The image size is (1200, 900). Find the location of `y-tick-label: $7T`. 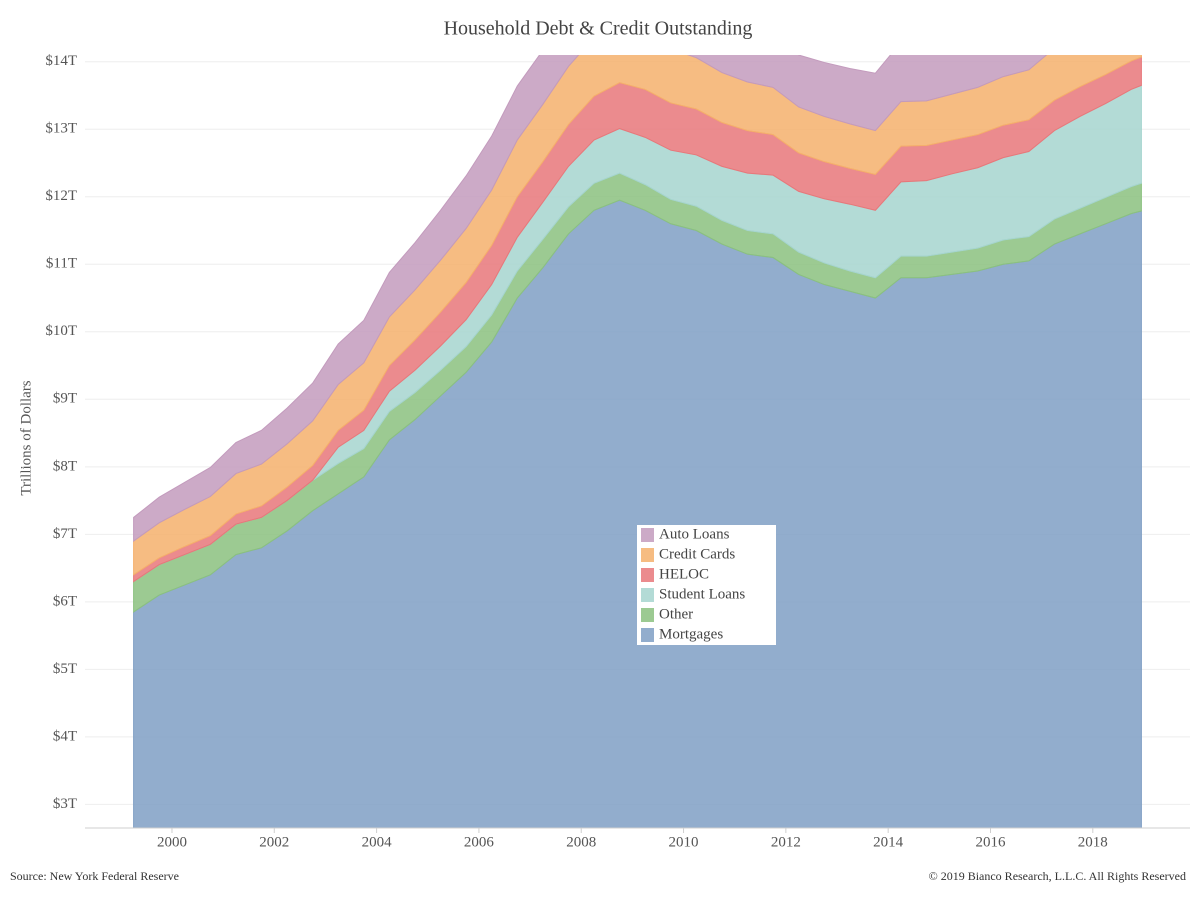

y-tick-label: $7T is located at coordinates (65, 534).